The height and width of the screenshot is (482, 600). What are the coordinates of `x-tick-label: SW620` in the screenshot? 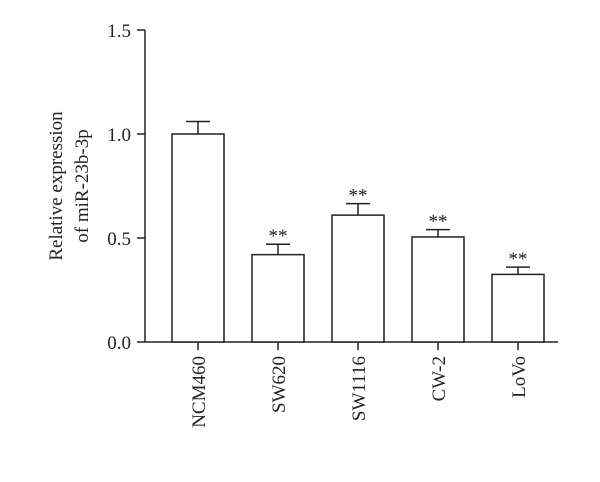 It's located at (279, 384).